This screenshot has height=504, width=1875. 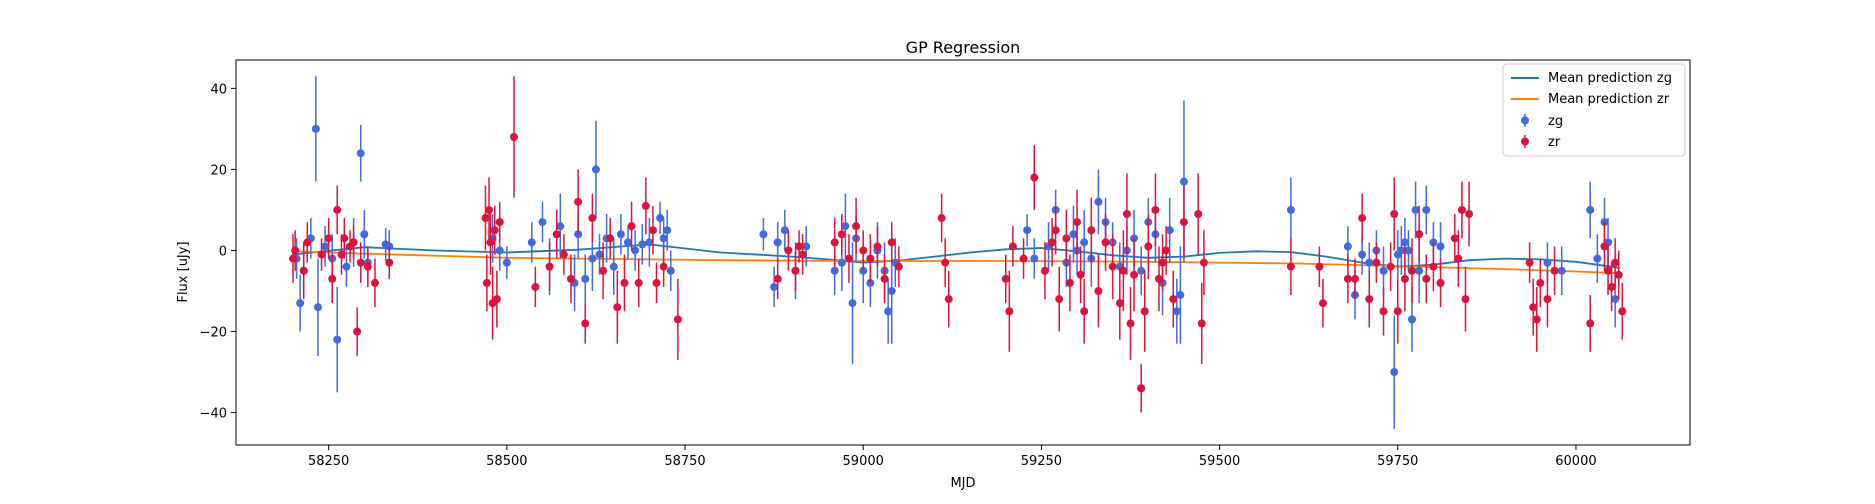 What do you see at coordinates (863, 461) in the screenshot?
I see `x-tick-label: 59000` at bounding box center [863, 461].